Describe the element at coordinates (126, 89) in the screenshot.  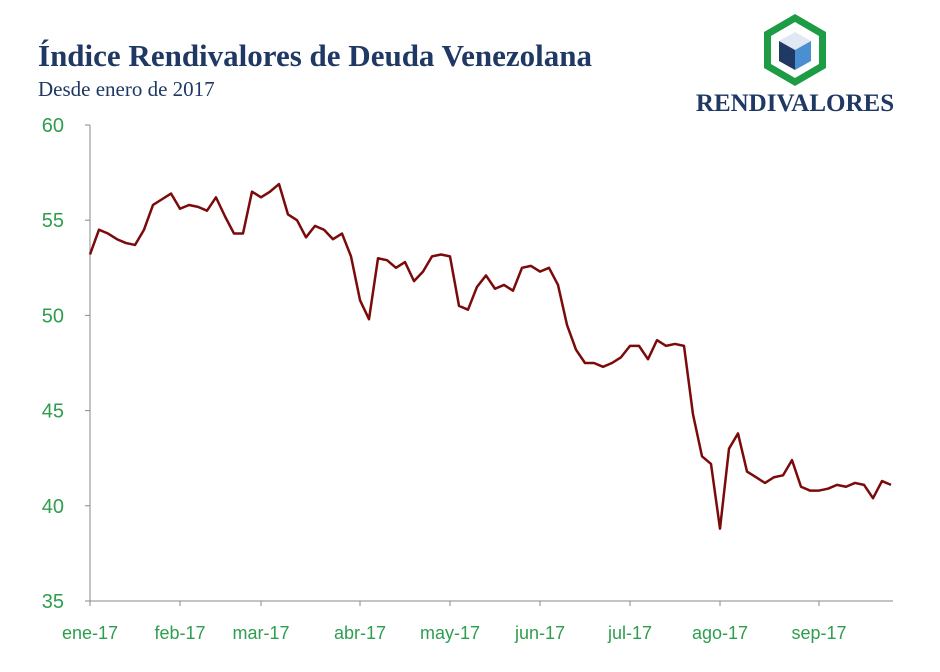
I see `chart-subtitle: Desde enero de 2017` at that location.